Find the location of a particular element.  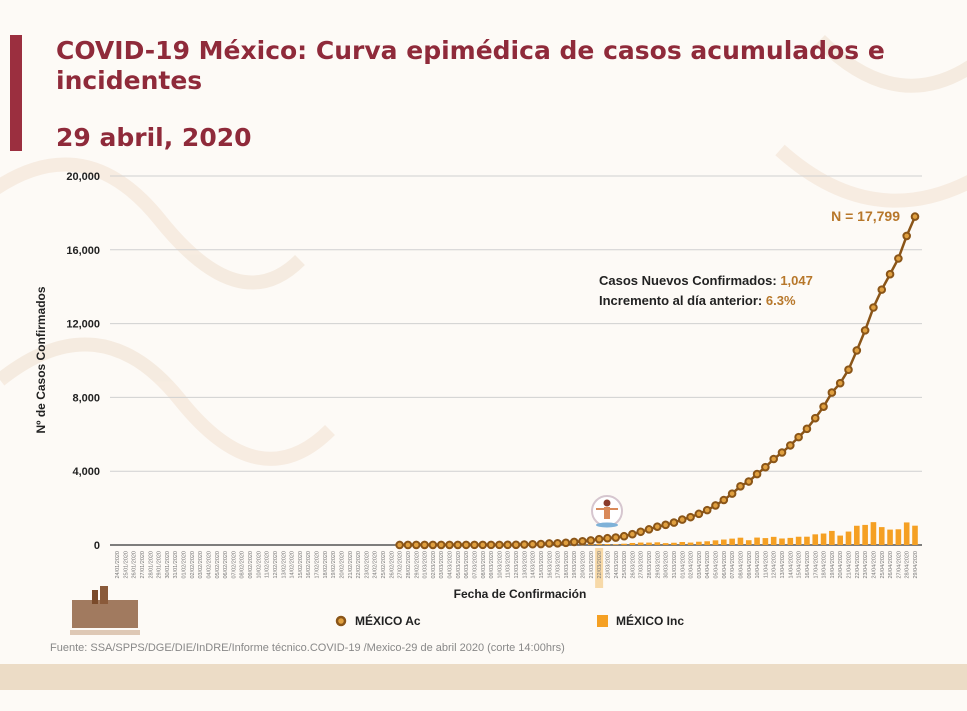

x-tick-label: 04/03/2020 is located at coordinates (451, 565).